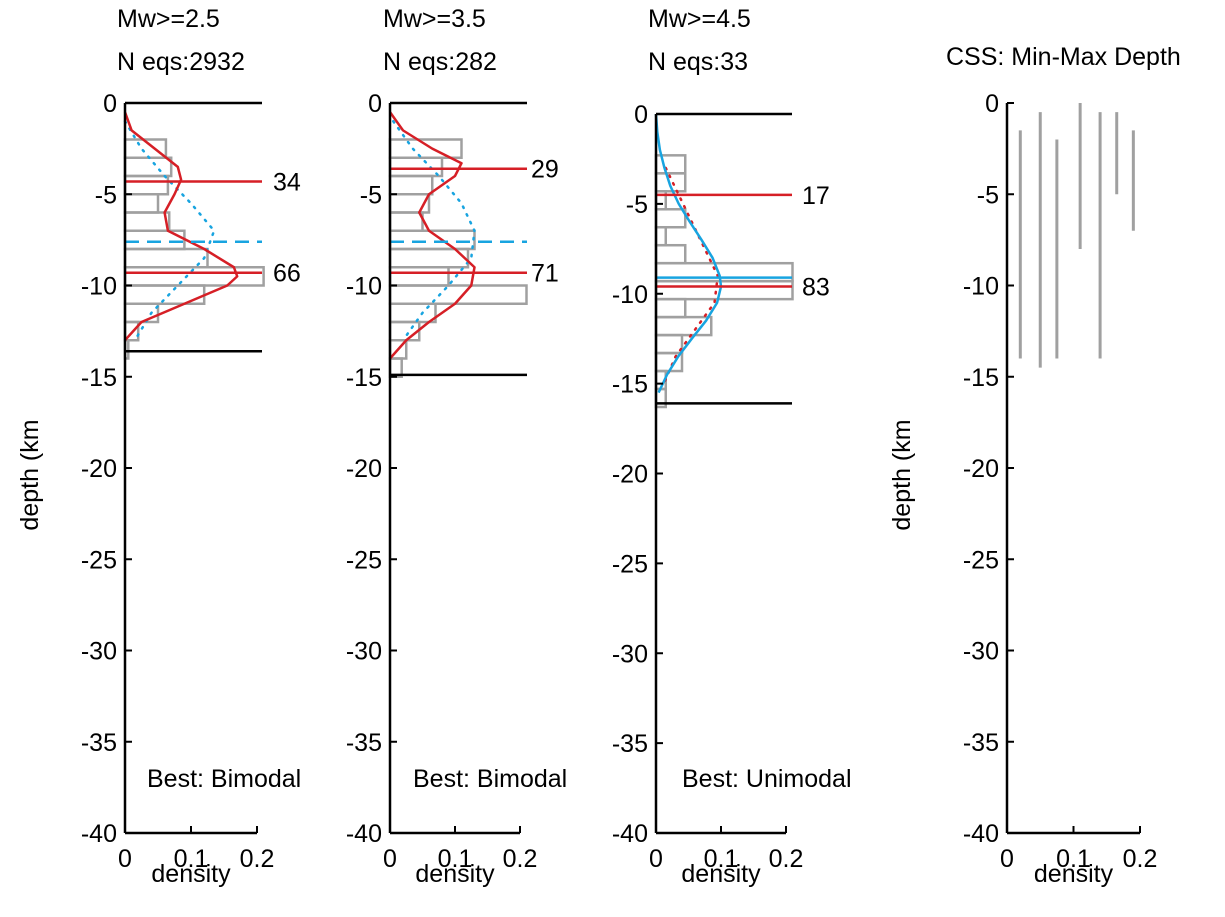  Describe the element at coordinates (690, 275) in the screenshot. I see `bimodal-fit-dotted-curve` at that location.